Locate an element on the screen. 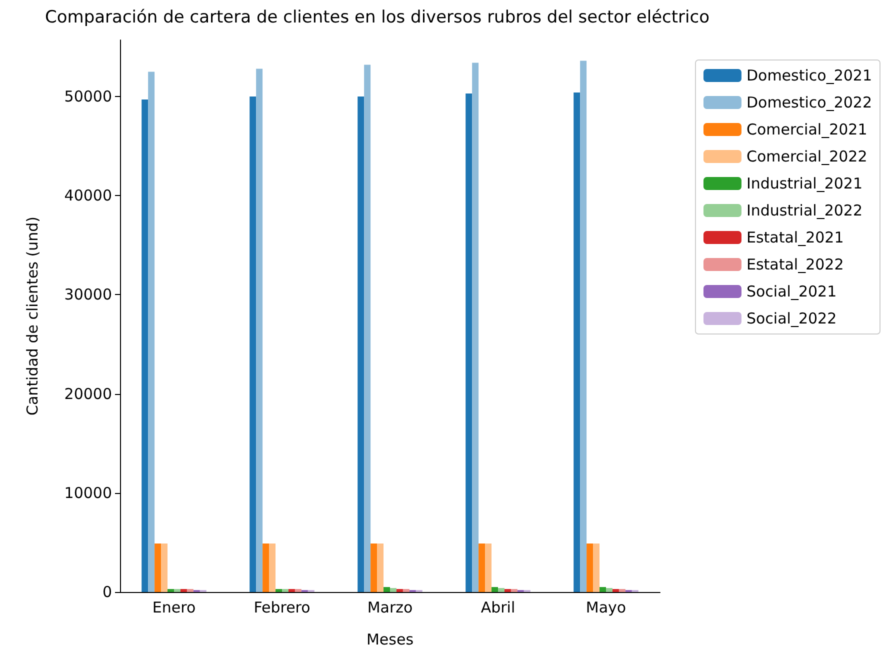 This screenshot has width=890, height=657. legend-label: Domestico_2022 is located at coordinates (809, 103).